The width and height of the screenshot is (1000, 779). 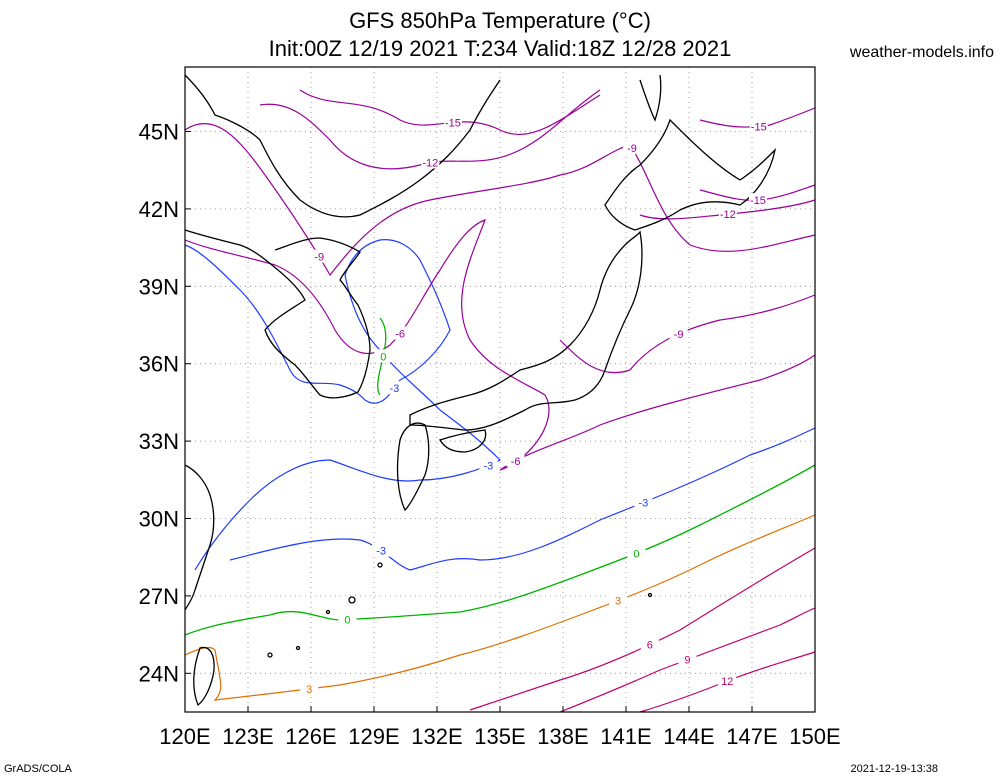 What do you see at coordinates (499, 736) in the screenshot?
I see `lon-tick-label: 135E` at bounding box center [499, 736].